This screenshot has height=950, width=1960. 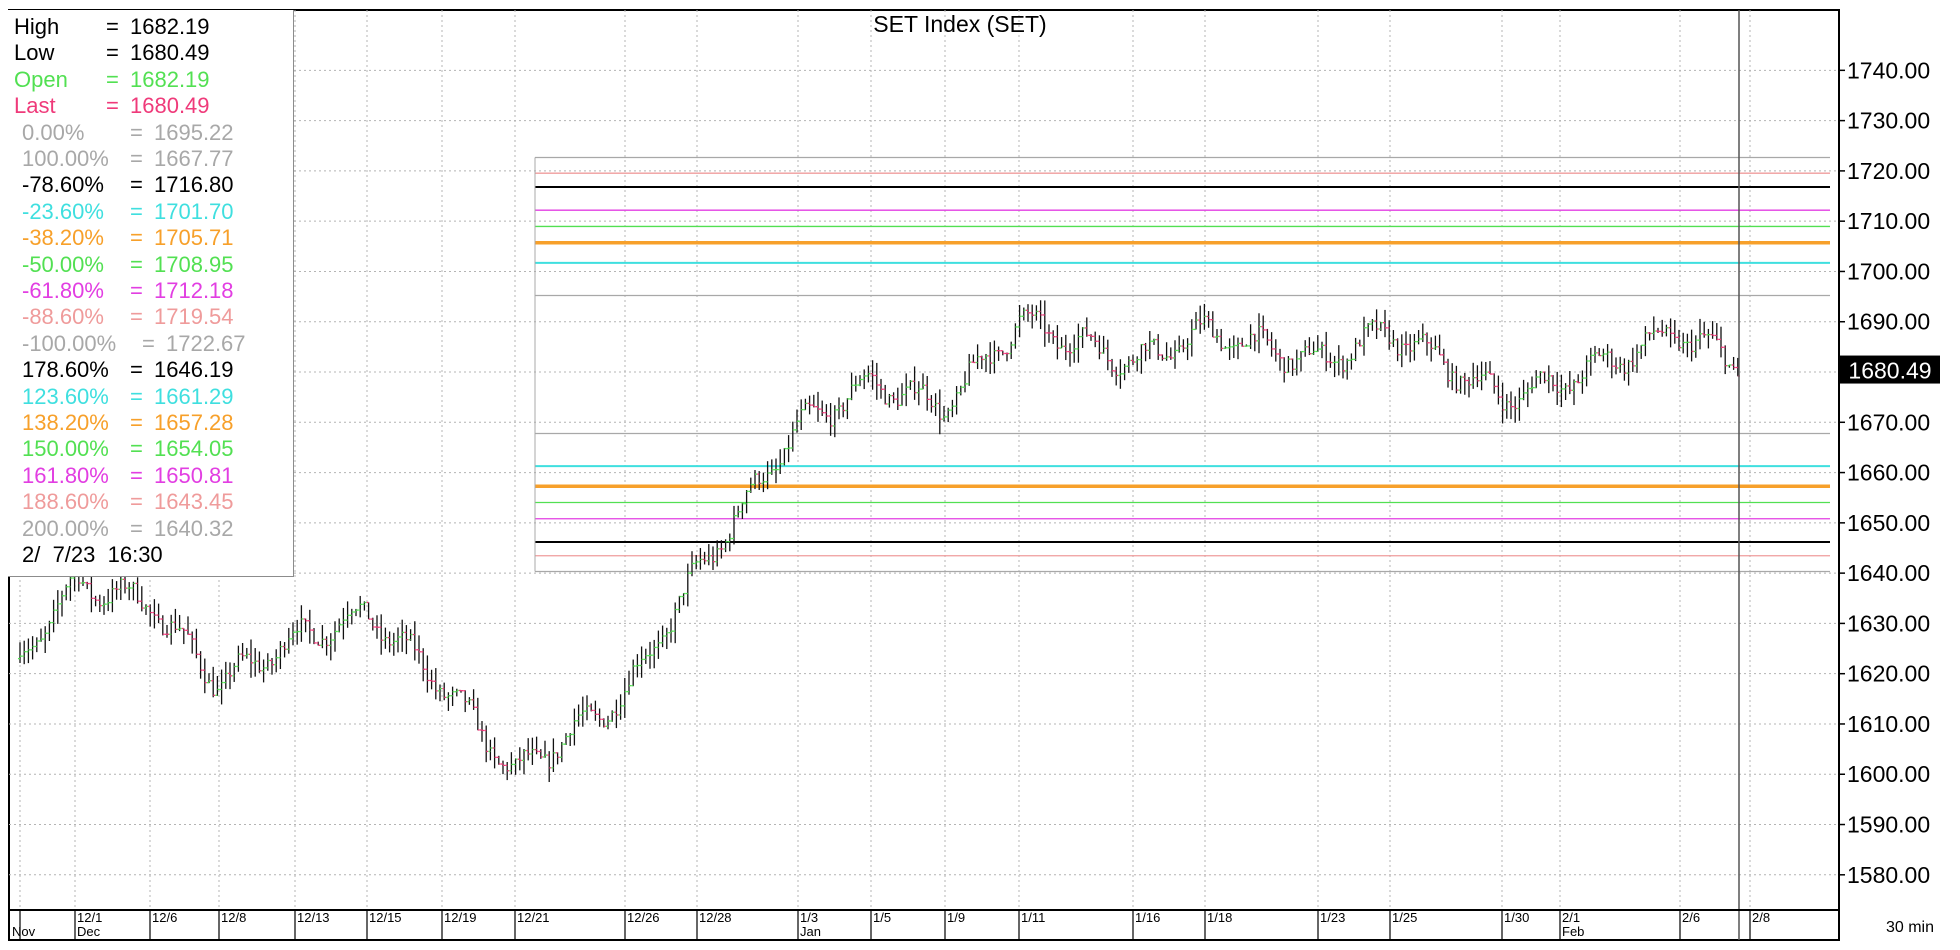 I want to click on x-tick-label: 12/28, so click(x=715, y=917).